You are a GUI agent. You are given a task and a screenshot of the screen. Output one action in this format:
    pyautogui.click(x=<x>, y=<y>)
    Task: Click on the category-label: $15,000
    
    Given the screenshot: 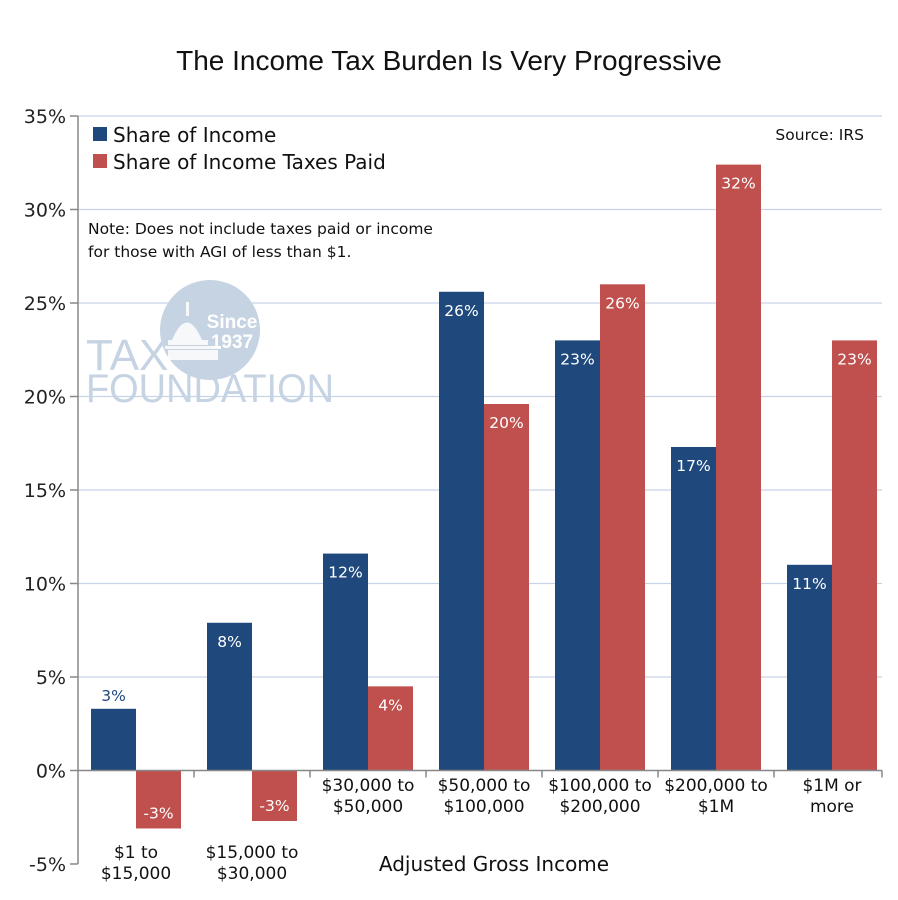 What is the action you would take?
    pyautogui.click(x=136, y=874)
    